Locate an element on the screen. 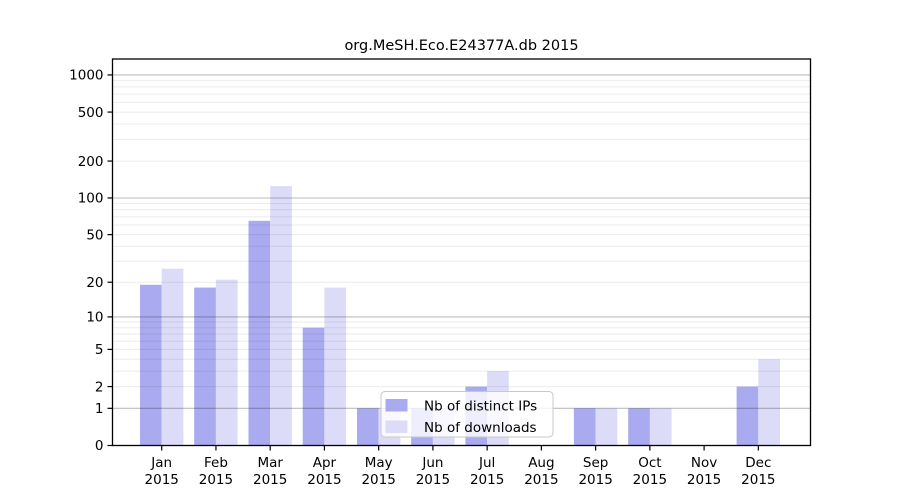 The height and width of the screenshot is (500, 900). legend-swatch-distinct-ips is located at coordinates (396, 405).